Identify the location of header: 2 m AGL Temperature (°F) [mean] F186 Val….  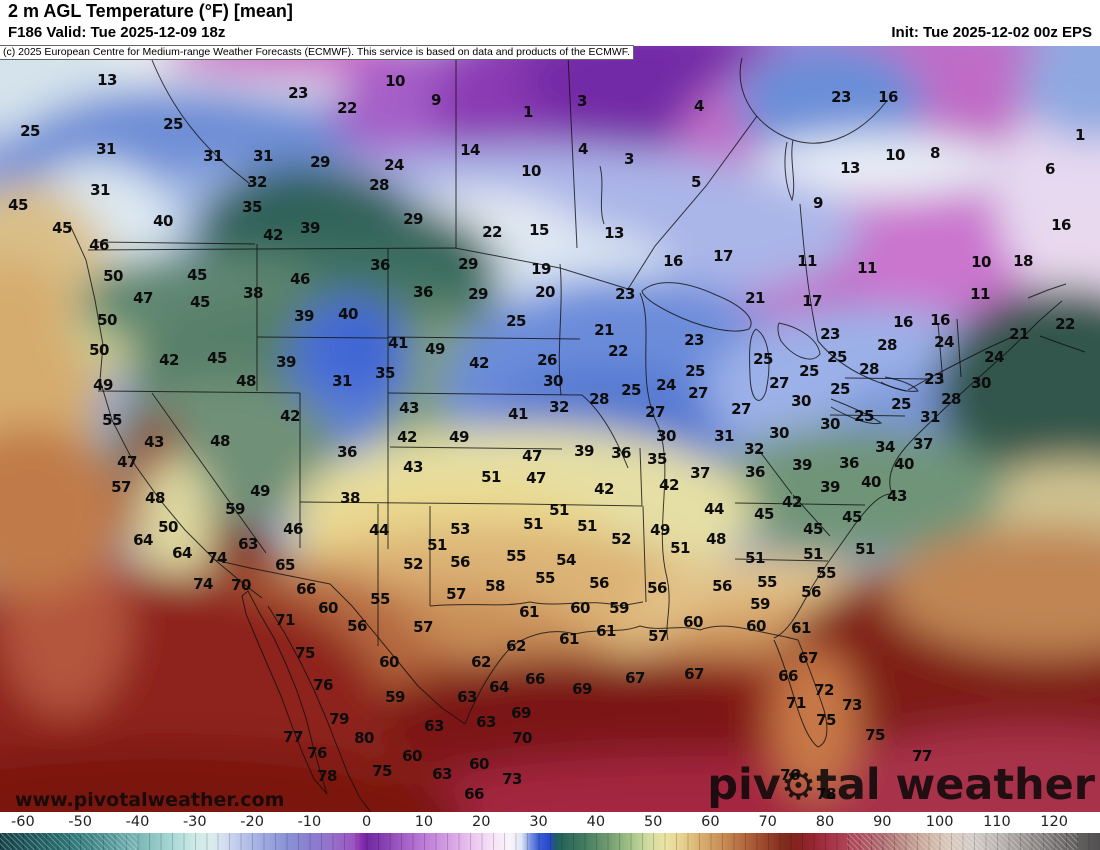
(550, 23).